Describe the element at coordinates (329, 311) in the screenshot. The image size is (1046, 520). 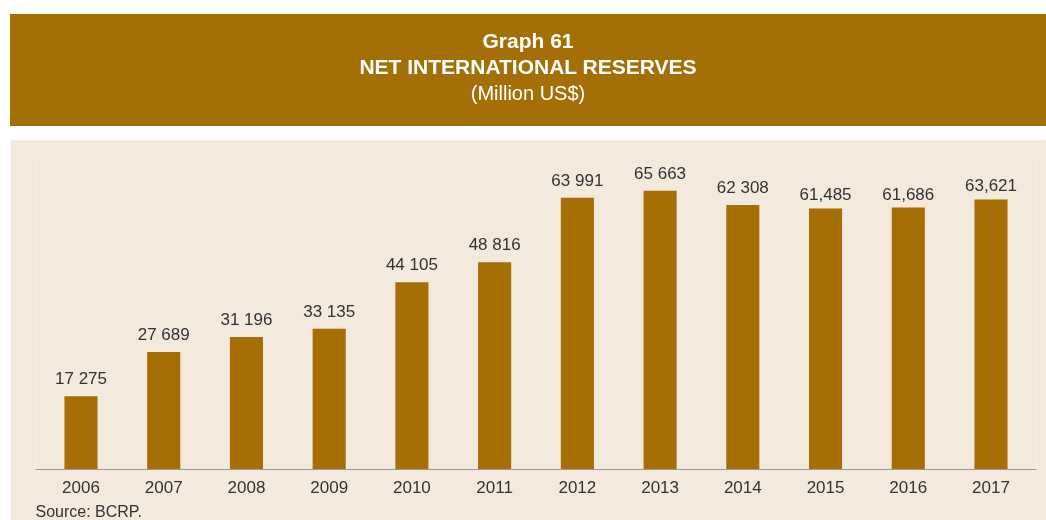
I see `data-label: 33 135` at that location.